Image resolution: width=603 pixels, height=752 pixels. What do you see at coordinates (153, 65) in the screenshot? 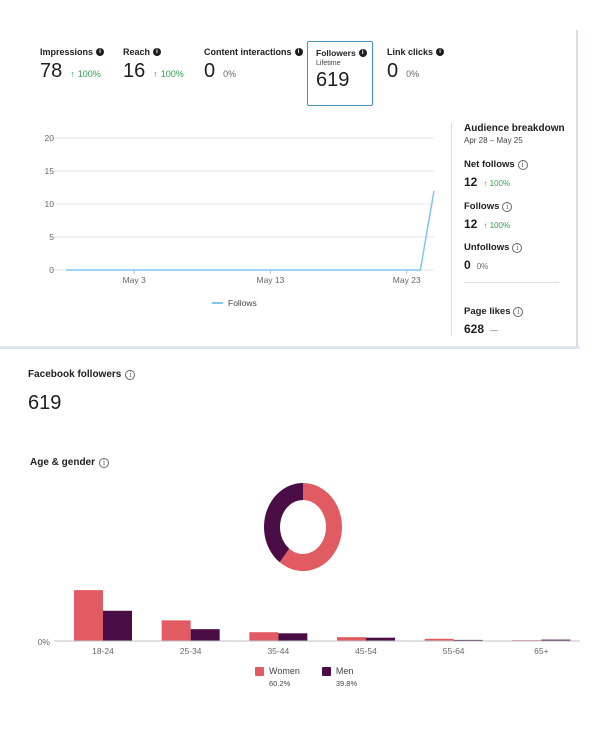
I see `metric-reach: Reach i 16 ↑ 100%` at bounding box center [153, 65].